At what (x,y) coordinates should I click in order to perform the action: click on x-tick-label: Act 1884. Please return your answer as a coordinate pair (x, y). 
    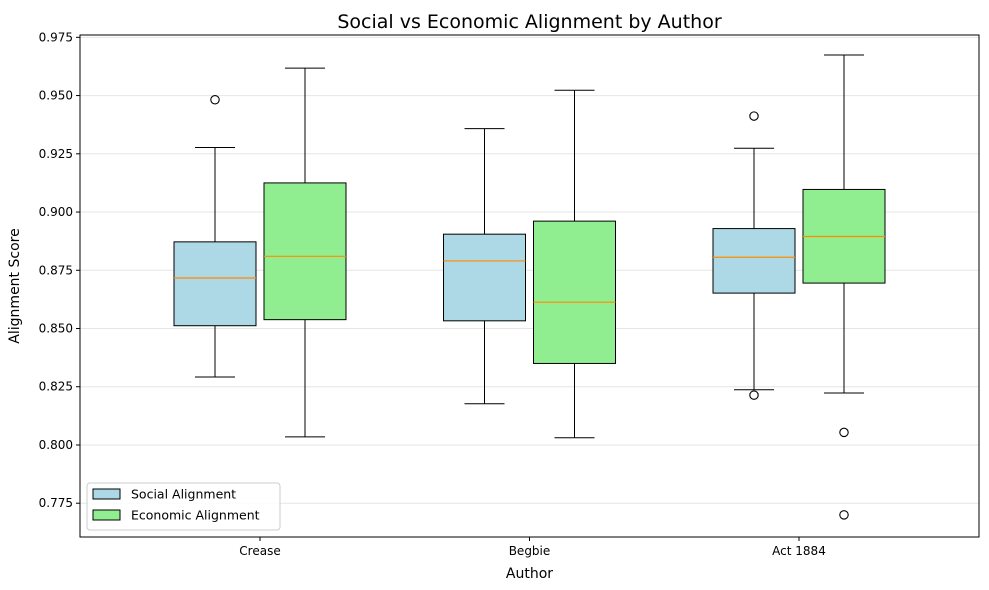
    Looking at the image, I should click on (799, 551).